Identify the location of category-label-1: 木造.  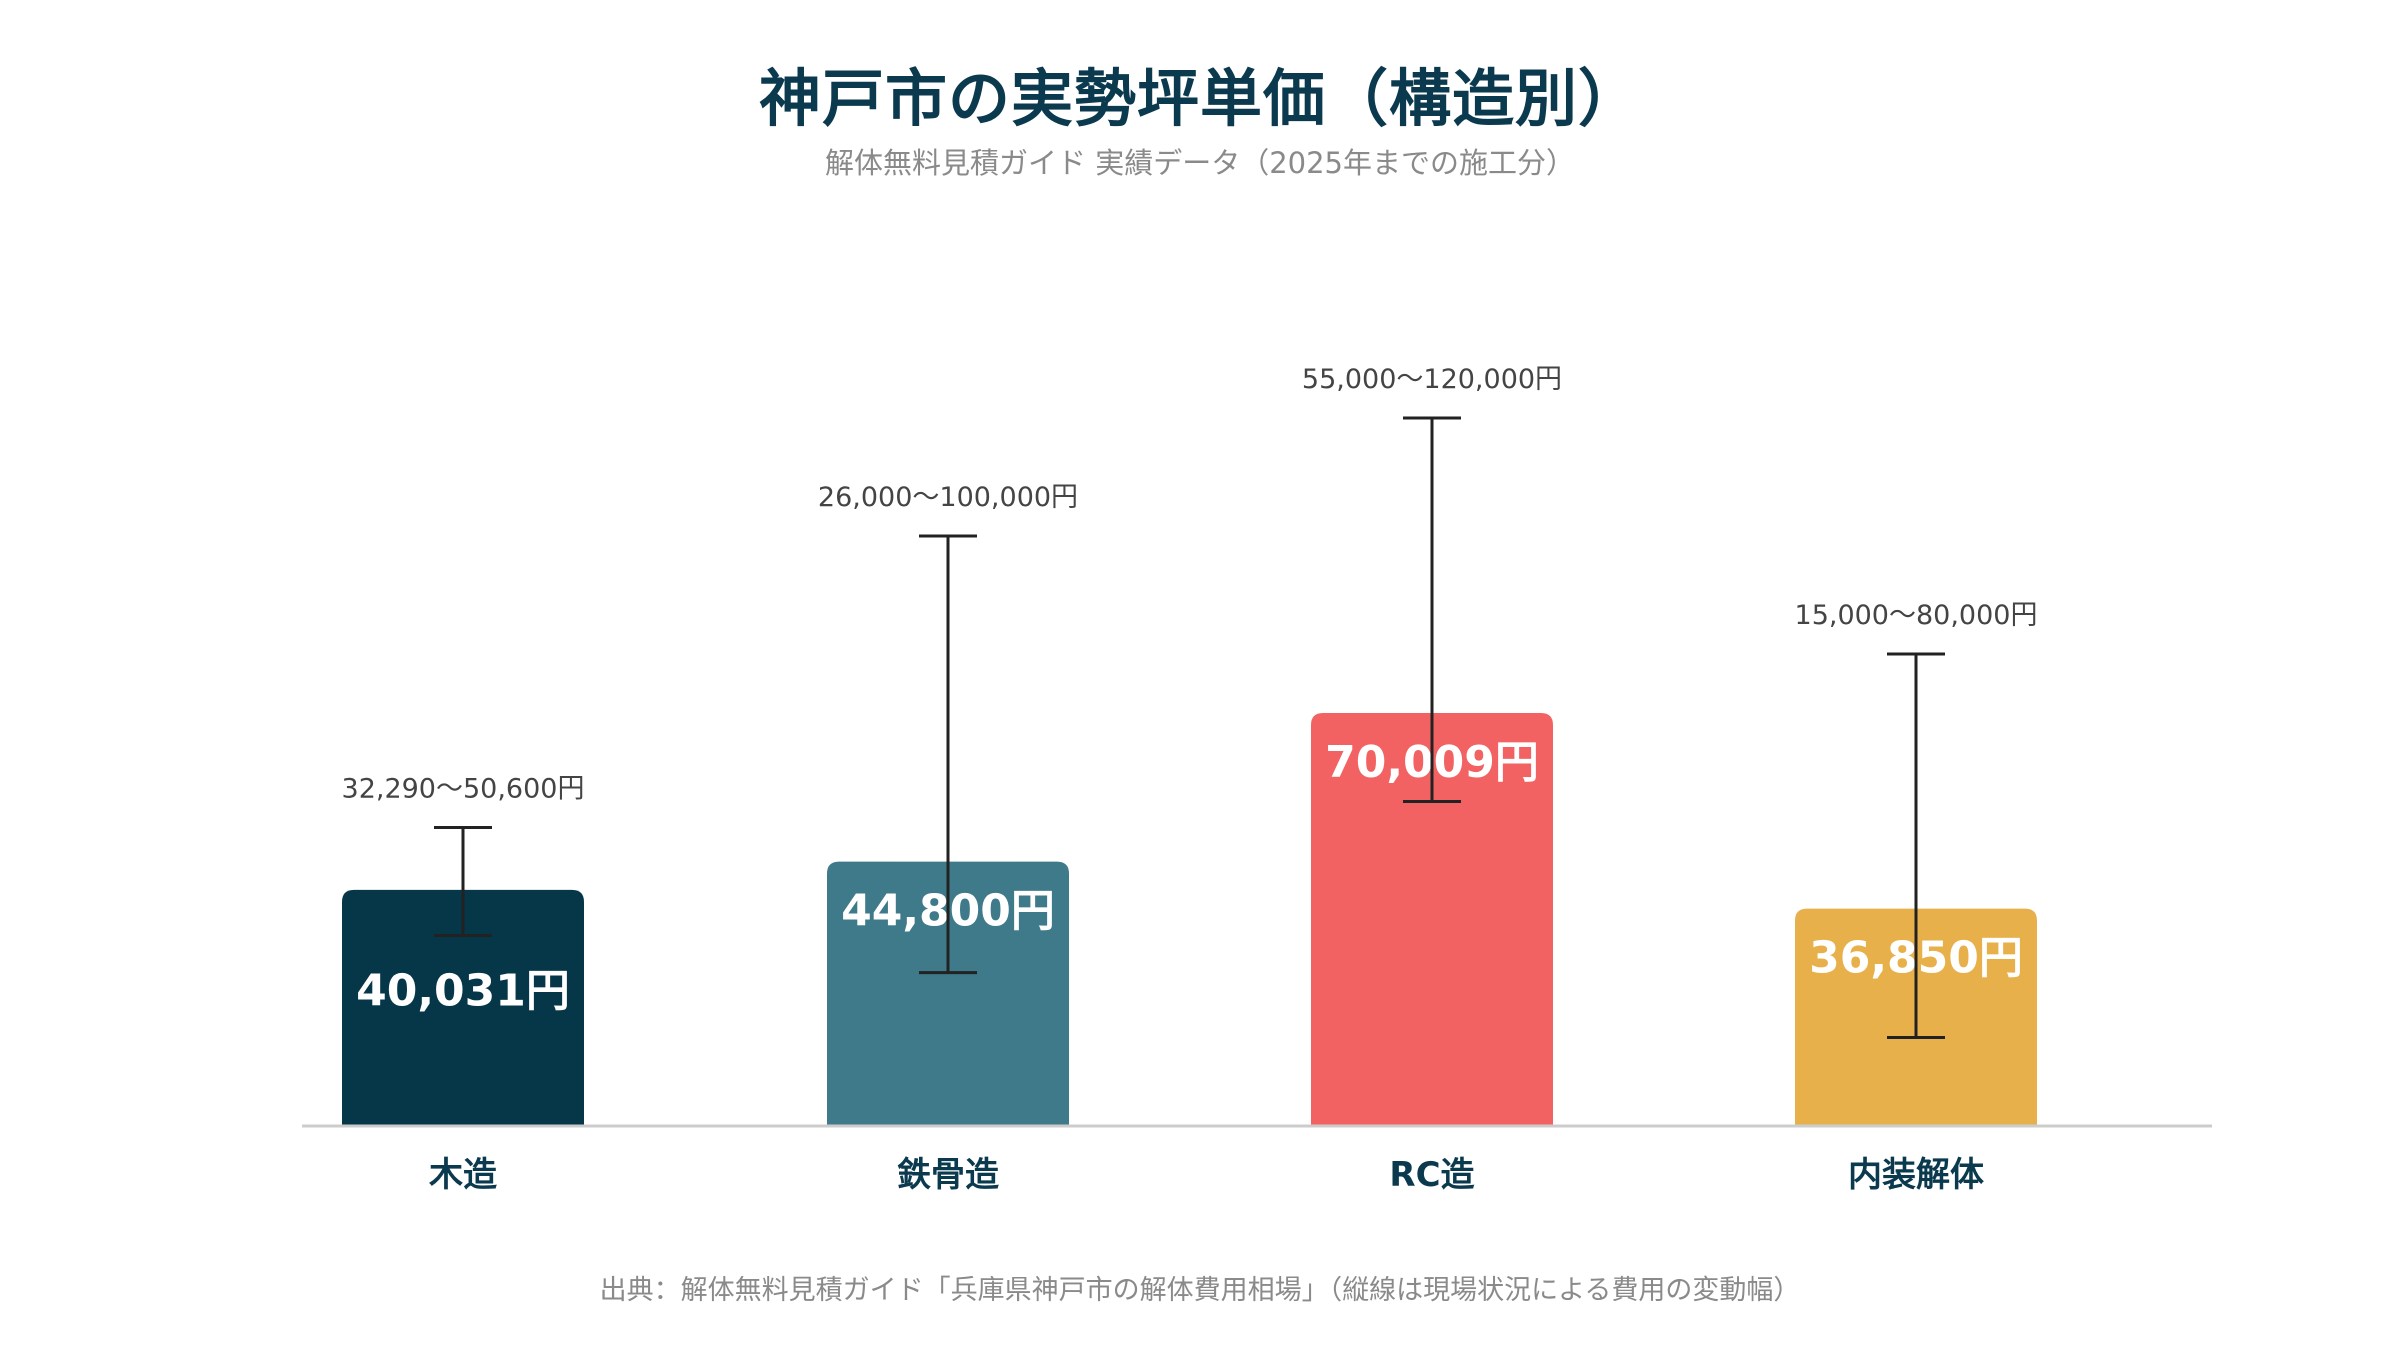
(462, 1175).